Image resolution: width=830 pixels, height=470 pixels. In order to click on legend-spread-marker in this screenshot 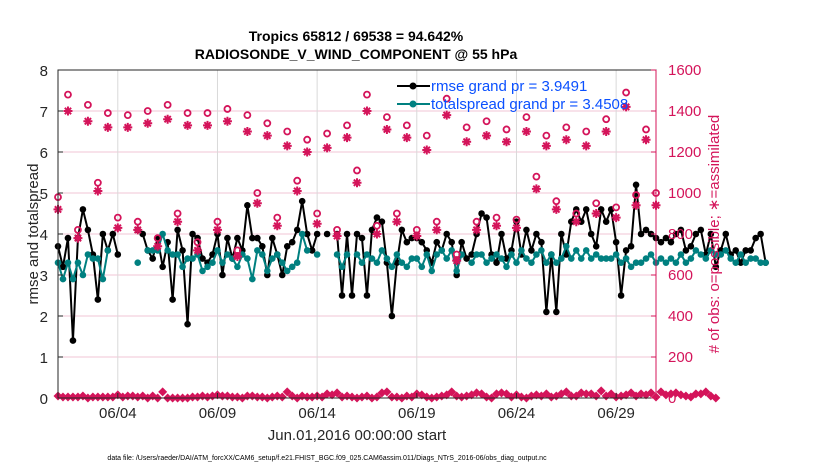, I will do `click(413, 104)`.